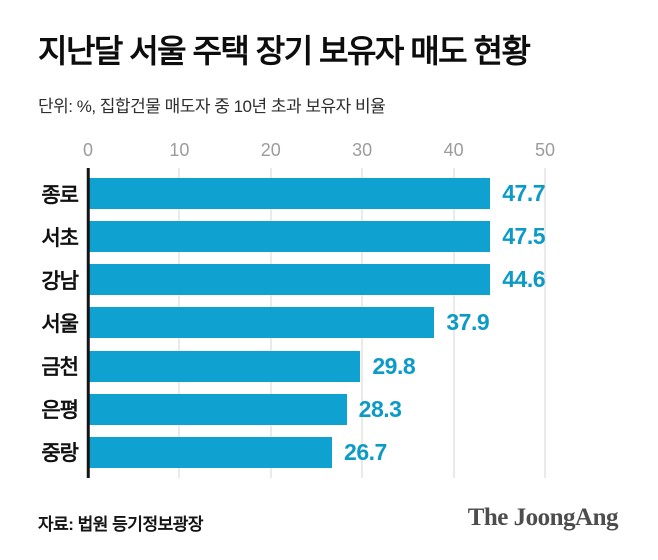  What do you see at coordinates (394, 365) in the screenshot?
I see `value-label: 29.8` at bounding box center [394, 365].